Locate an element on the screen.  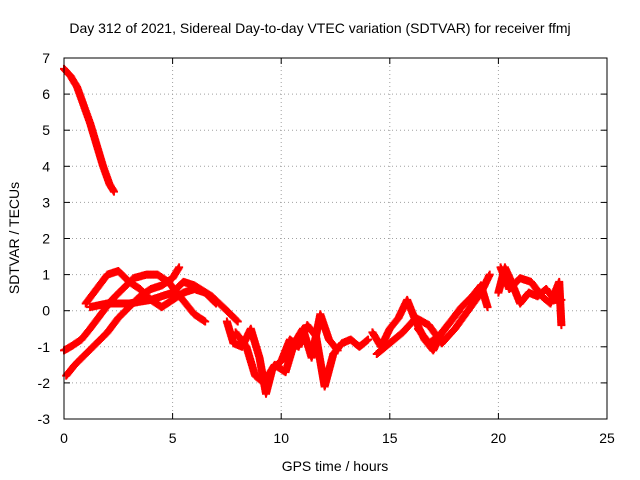
y-tick-label: 4 is located at coordinates (46, 166).